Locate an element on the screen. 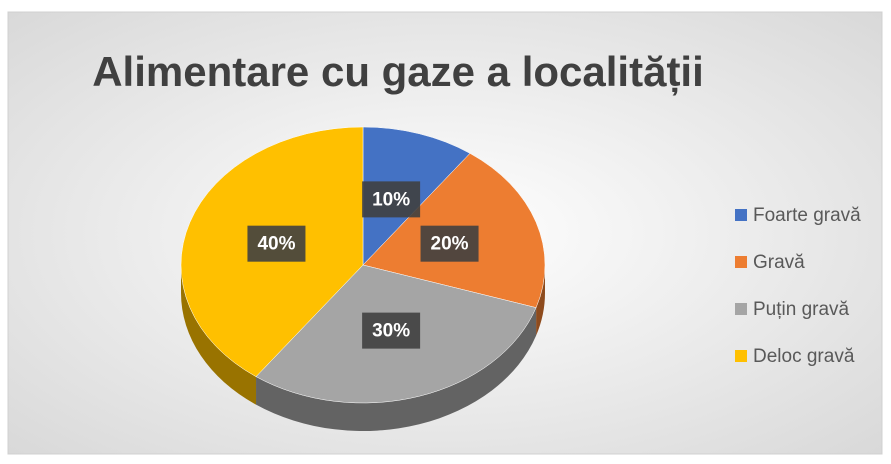 Image resolution: width=891 pixels, height=464 pixels. legend-label: Deloc gravă is located at coordinates (804, 356).